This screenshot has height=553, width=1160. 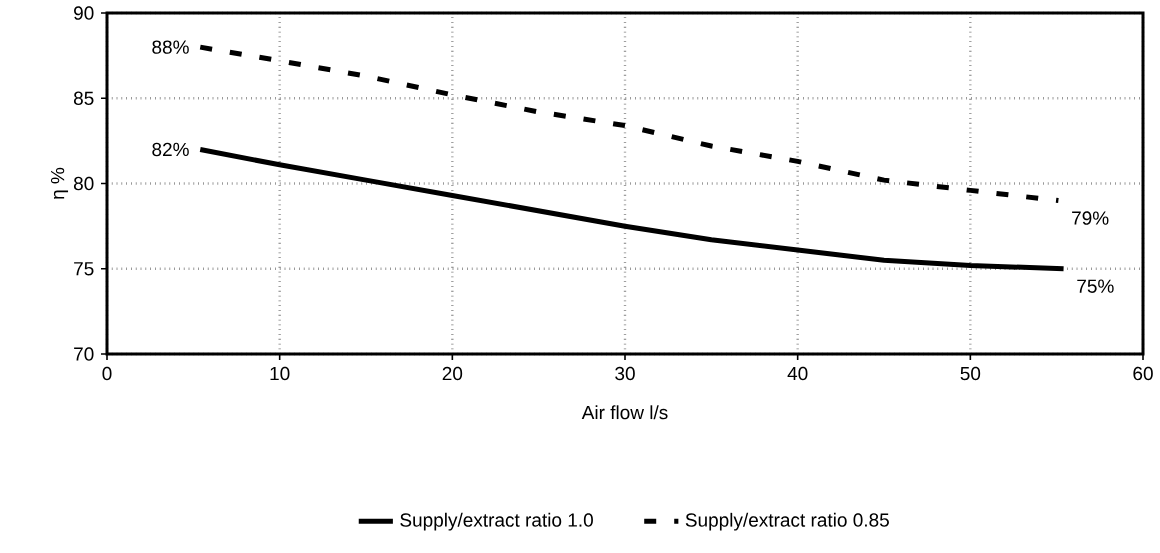 I want to click on x-tick-label: 0, so click(x=107, y=373).